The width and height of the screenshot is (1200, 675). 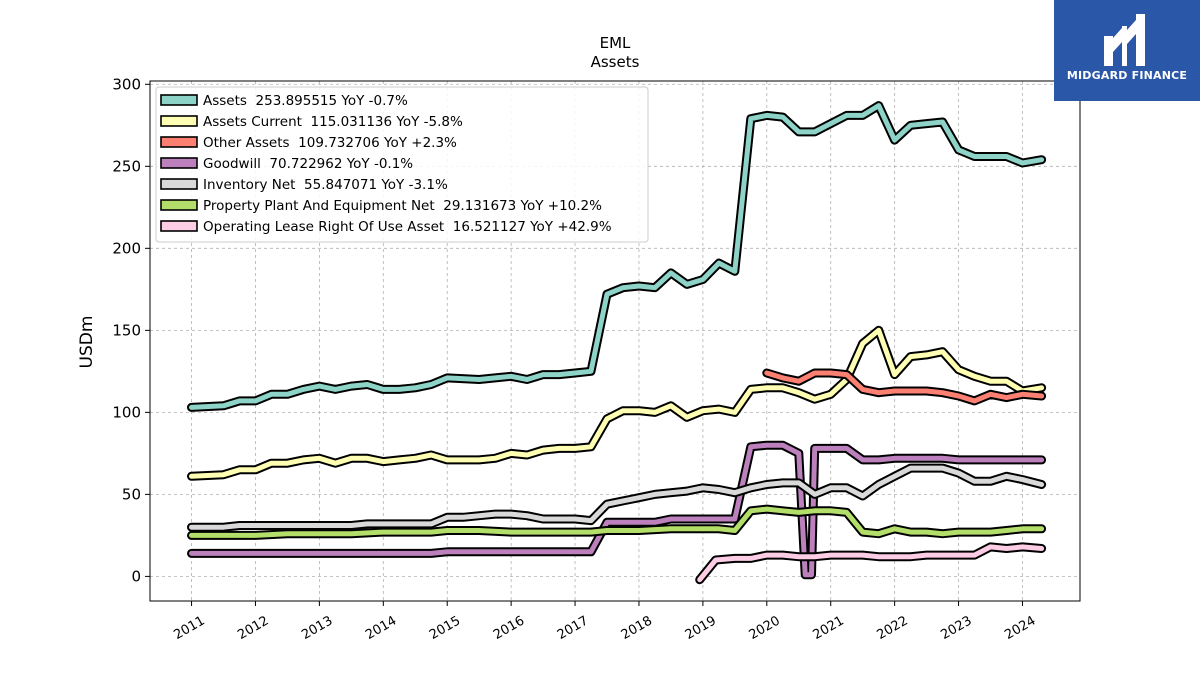 I want to click on x-tick-label: 2017, so click(x=573, y=628).